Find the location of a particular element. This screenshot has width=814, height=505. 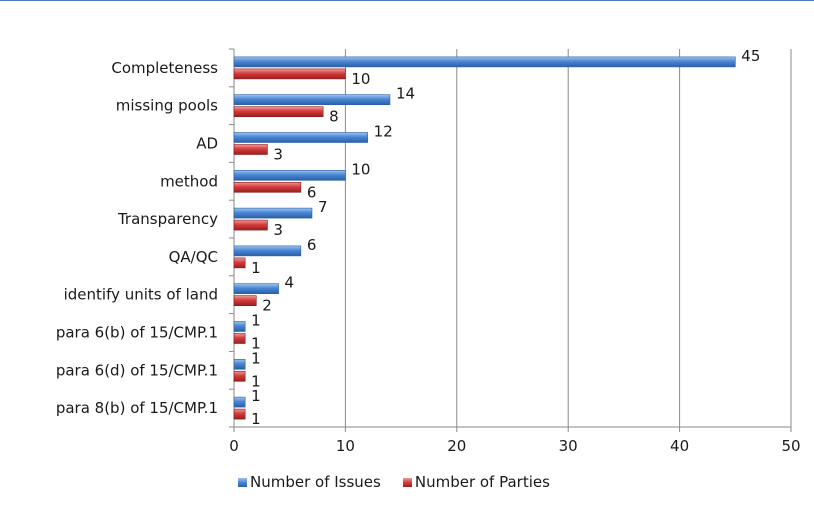

legend-label-issues: Number of Issues is located at coordinates (315, 482).